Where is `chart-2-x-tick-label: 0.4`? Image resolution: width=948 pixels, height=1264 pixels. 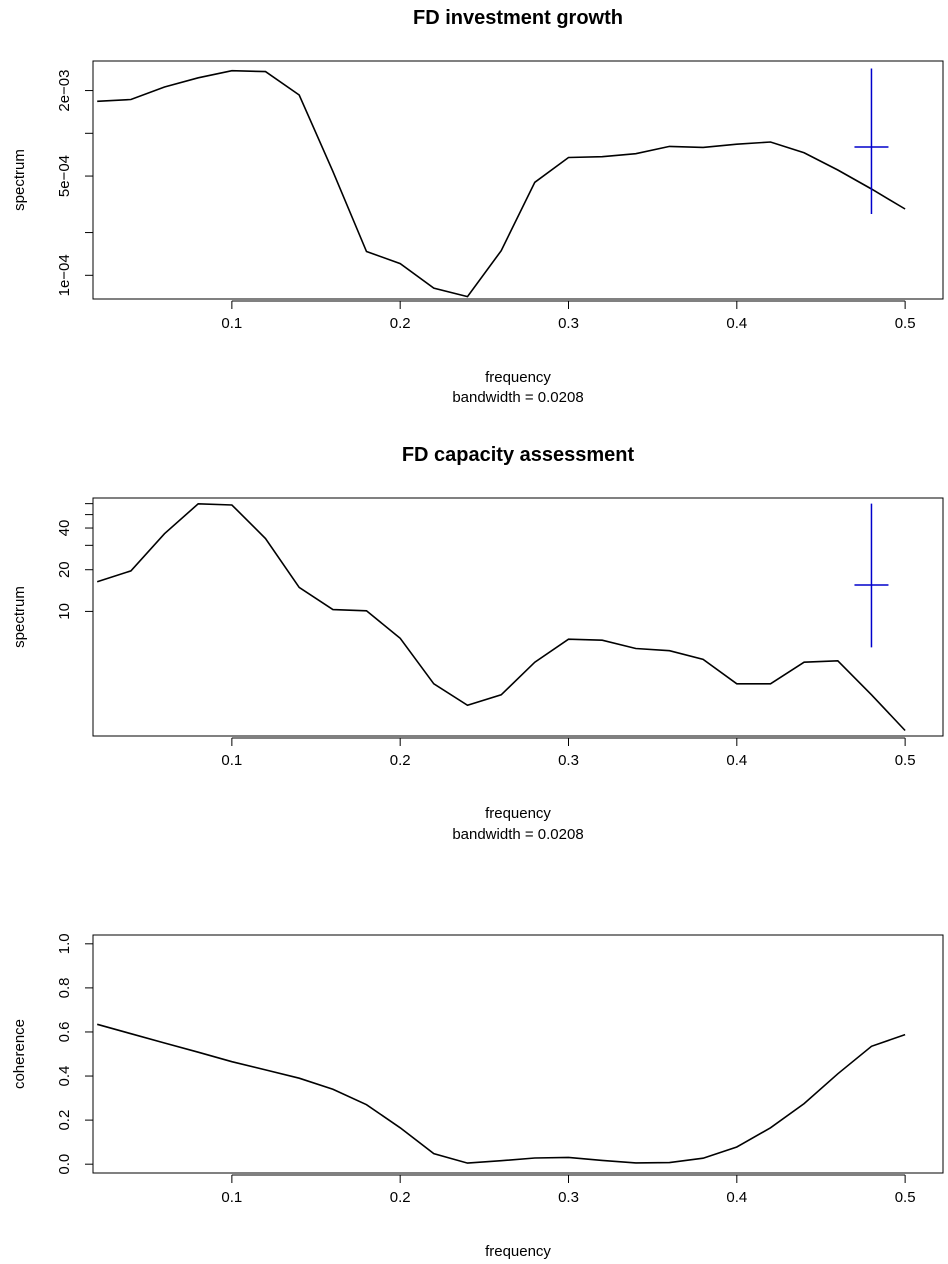
chart-2-x-tick-label: 0.4 is located at coordinates (736, 760).